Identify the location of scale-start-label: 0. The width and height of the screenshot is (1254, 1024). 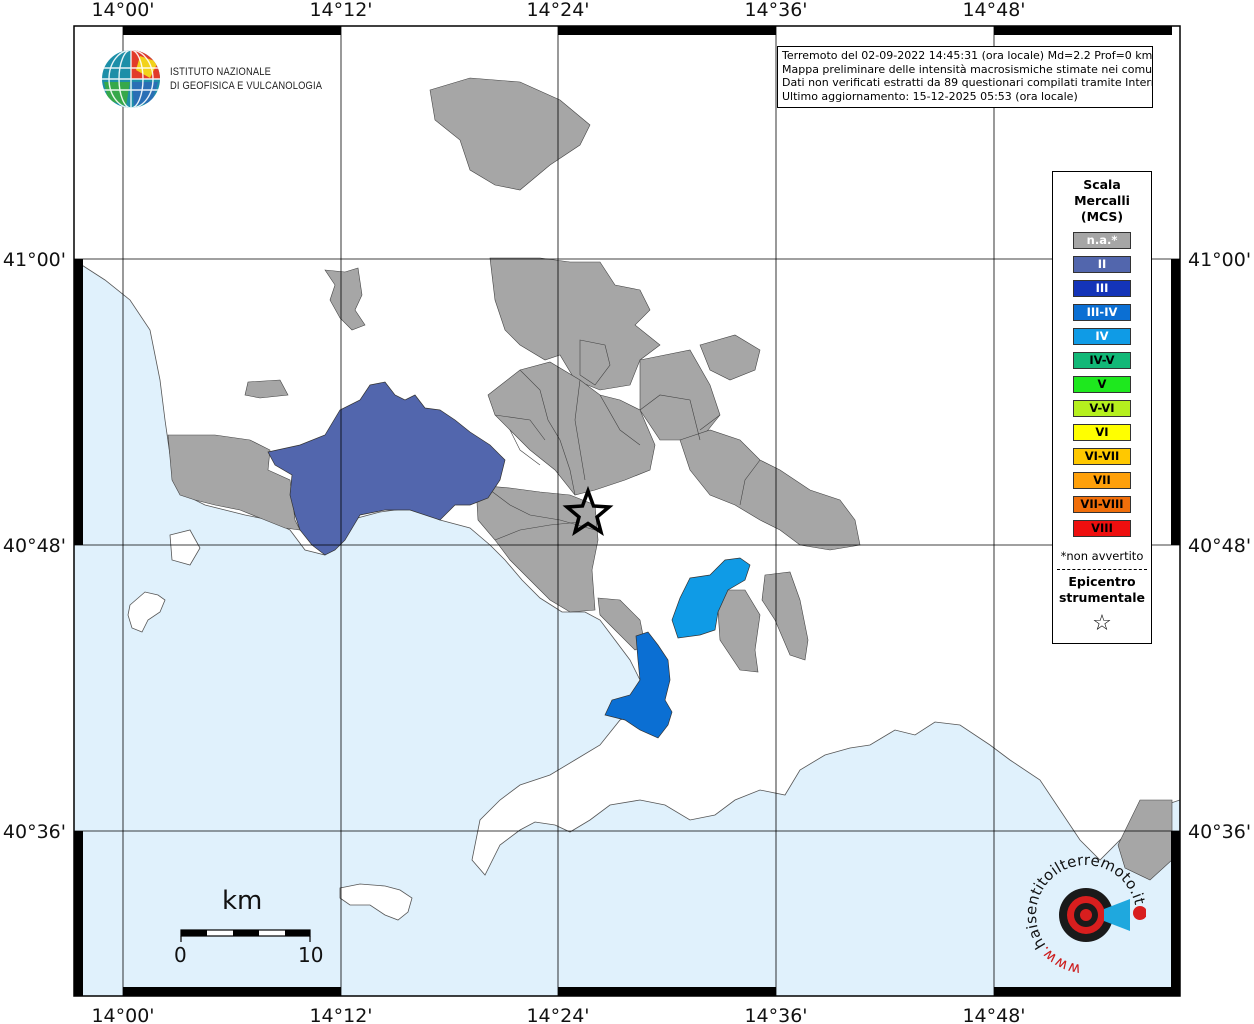
(180, 955).